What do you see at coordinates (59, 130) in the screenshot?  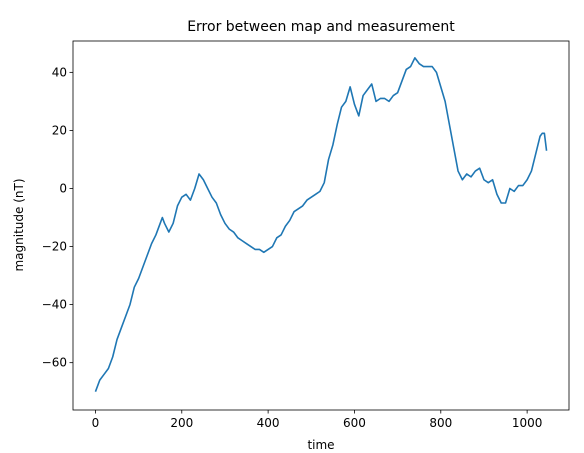 I see `y-tick-label: 20` at bounding box center [59, 130].